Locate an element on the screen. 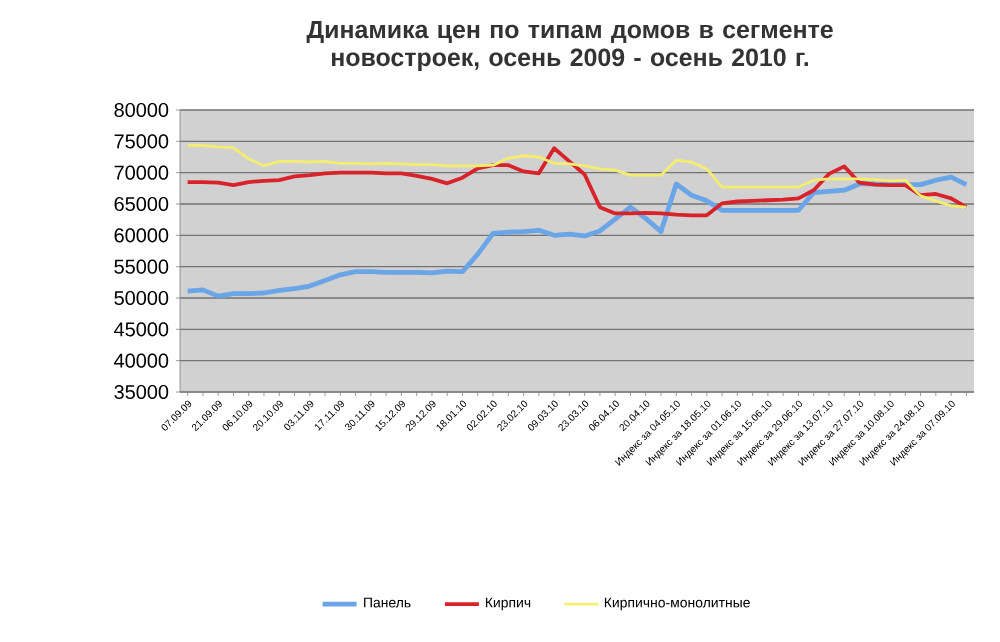 The height and width of the screenshot is (642, 1000). y-tick-label: 75000 is located at coordinates (141, 141).